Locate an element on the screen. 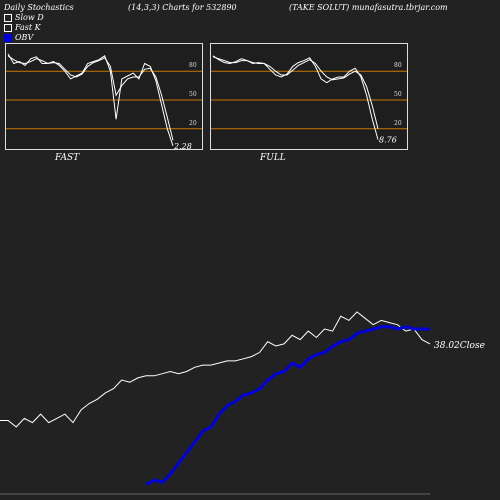 The height and width of the screenshot is (500, 500). full-panel: 20 50 80 8.76 is located at coordinates (309, 96).